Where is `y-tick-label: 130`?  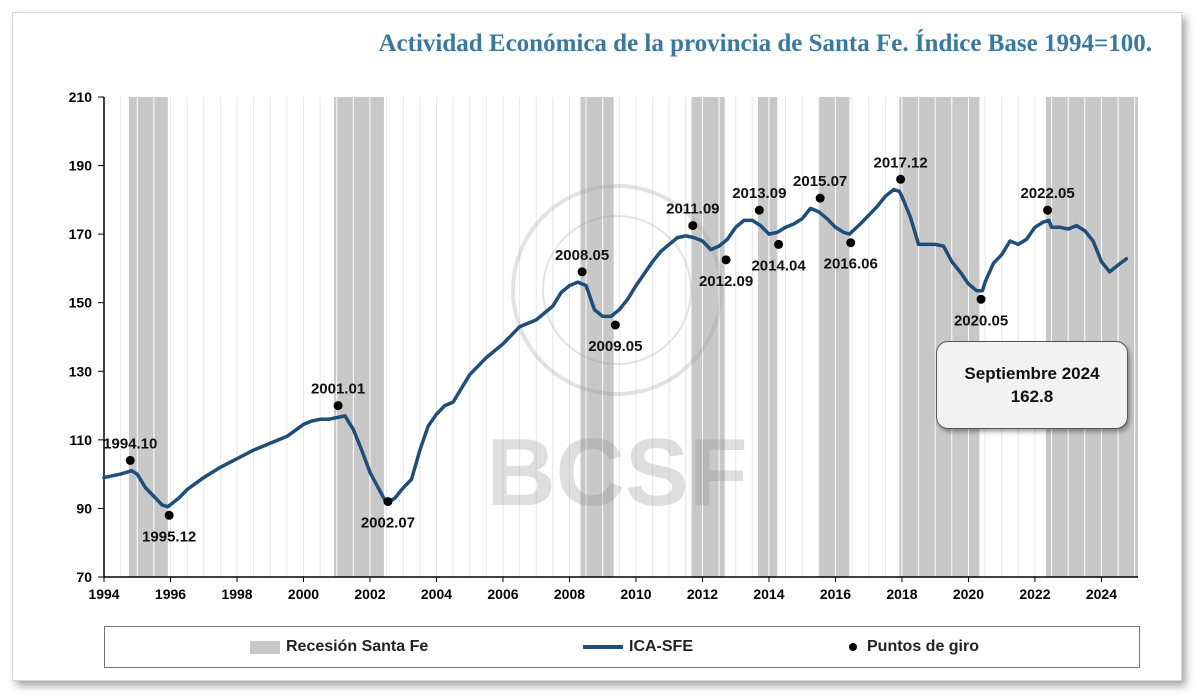
y-tick-label: 130 is located at coordinates (81, 371).